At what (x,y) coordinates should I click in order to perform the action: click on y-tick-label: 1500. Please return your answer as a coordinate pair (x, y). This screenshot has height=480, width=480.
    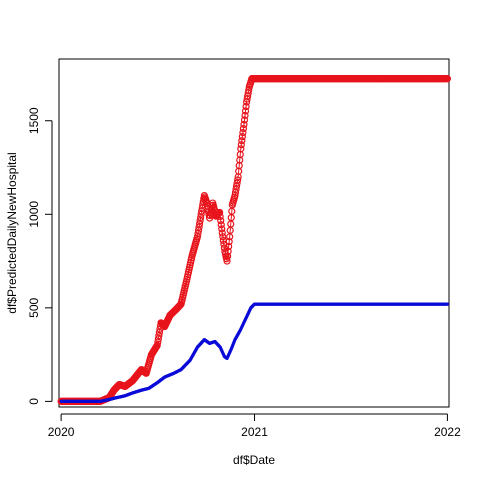
    Looking at the image, I should click on (34, 120).